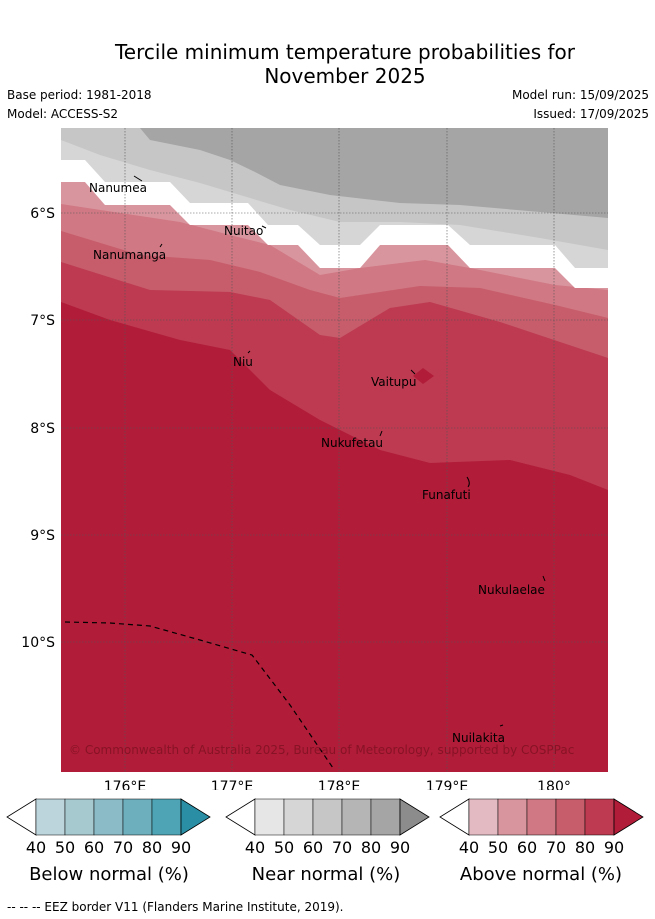 The image size is (655, 919). I want to click on lat-tick: 7°S, so click(42, 321).